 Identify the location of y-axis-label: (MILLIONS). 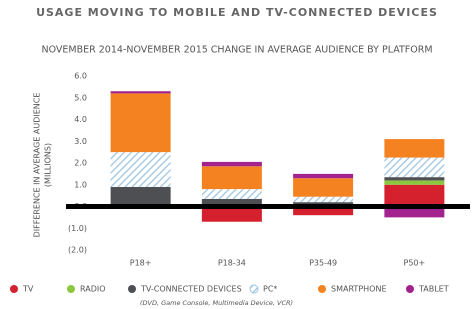
(48, 165).